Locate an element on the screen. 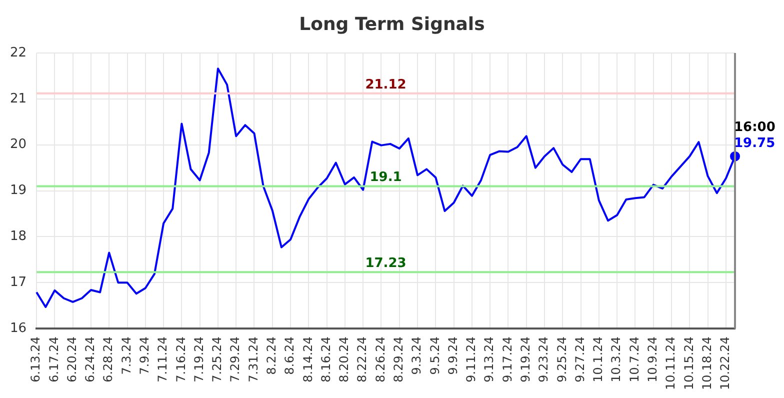 The height and width of the screenshot is (398, 784). x-tick-label: 7.11.24 is located at coordinates (163, 359).